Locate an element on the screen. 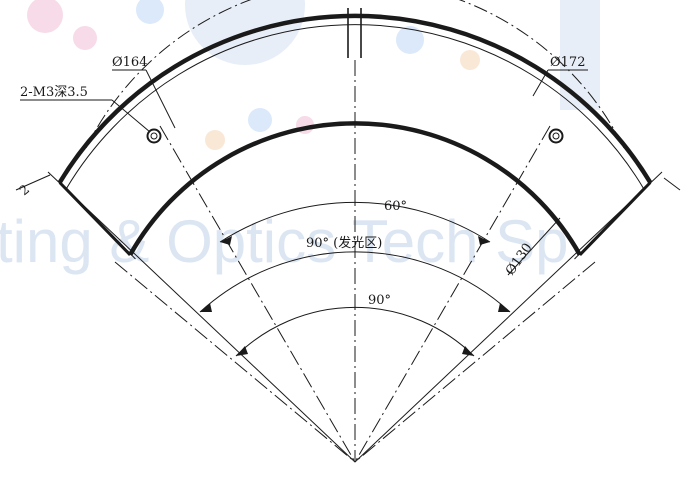  angle-arc-90-light is located at coordinates (355, 282).